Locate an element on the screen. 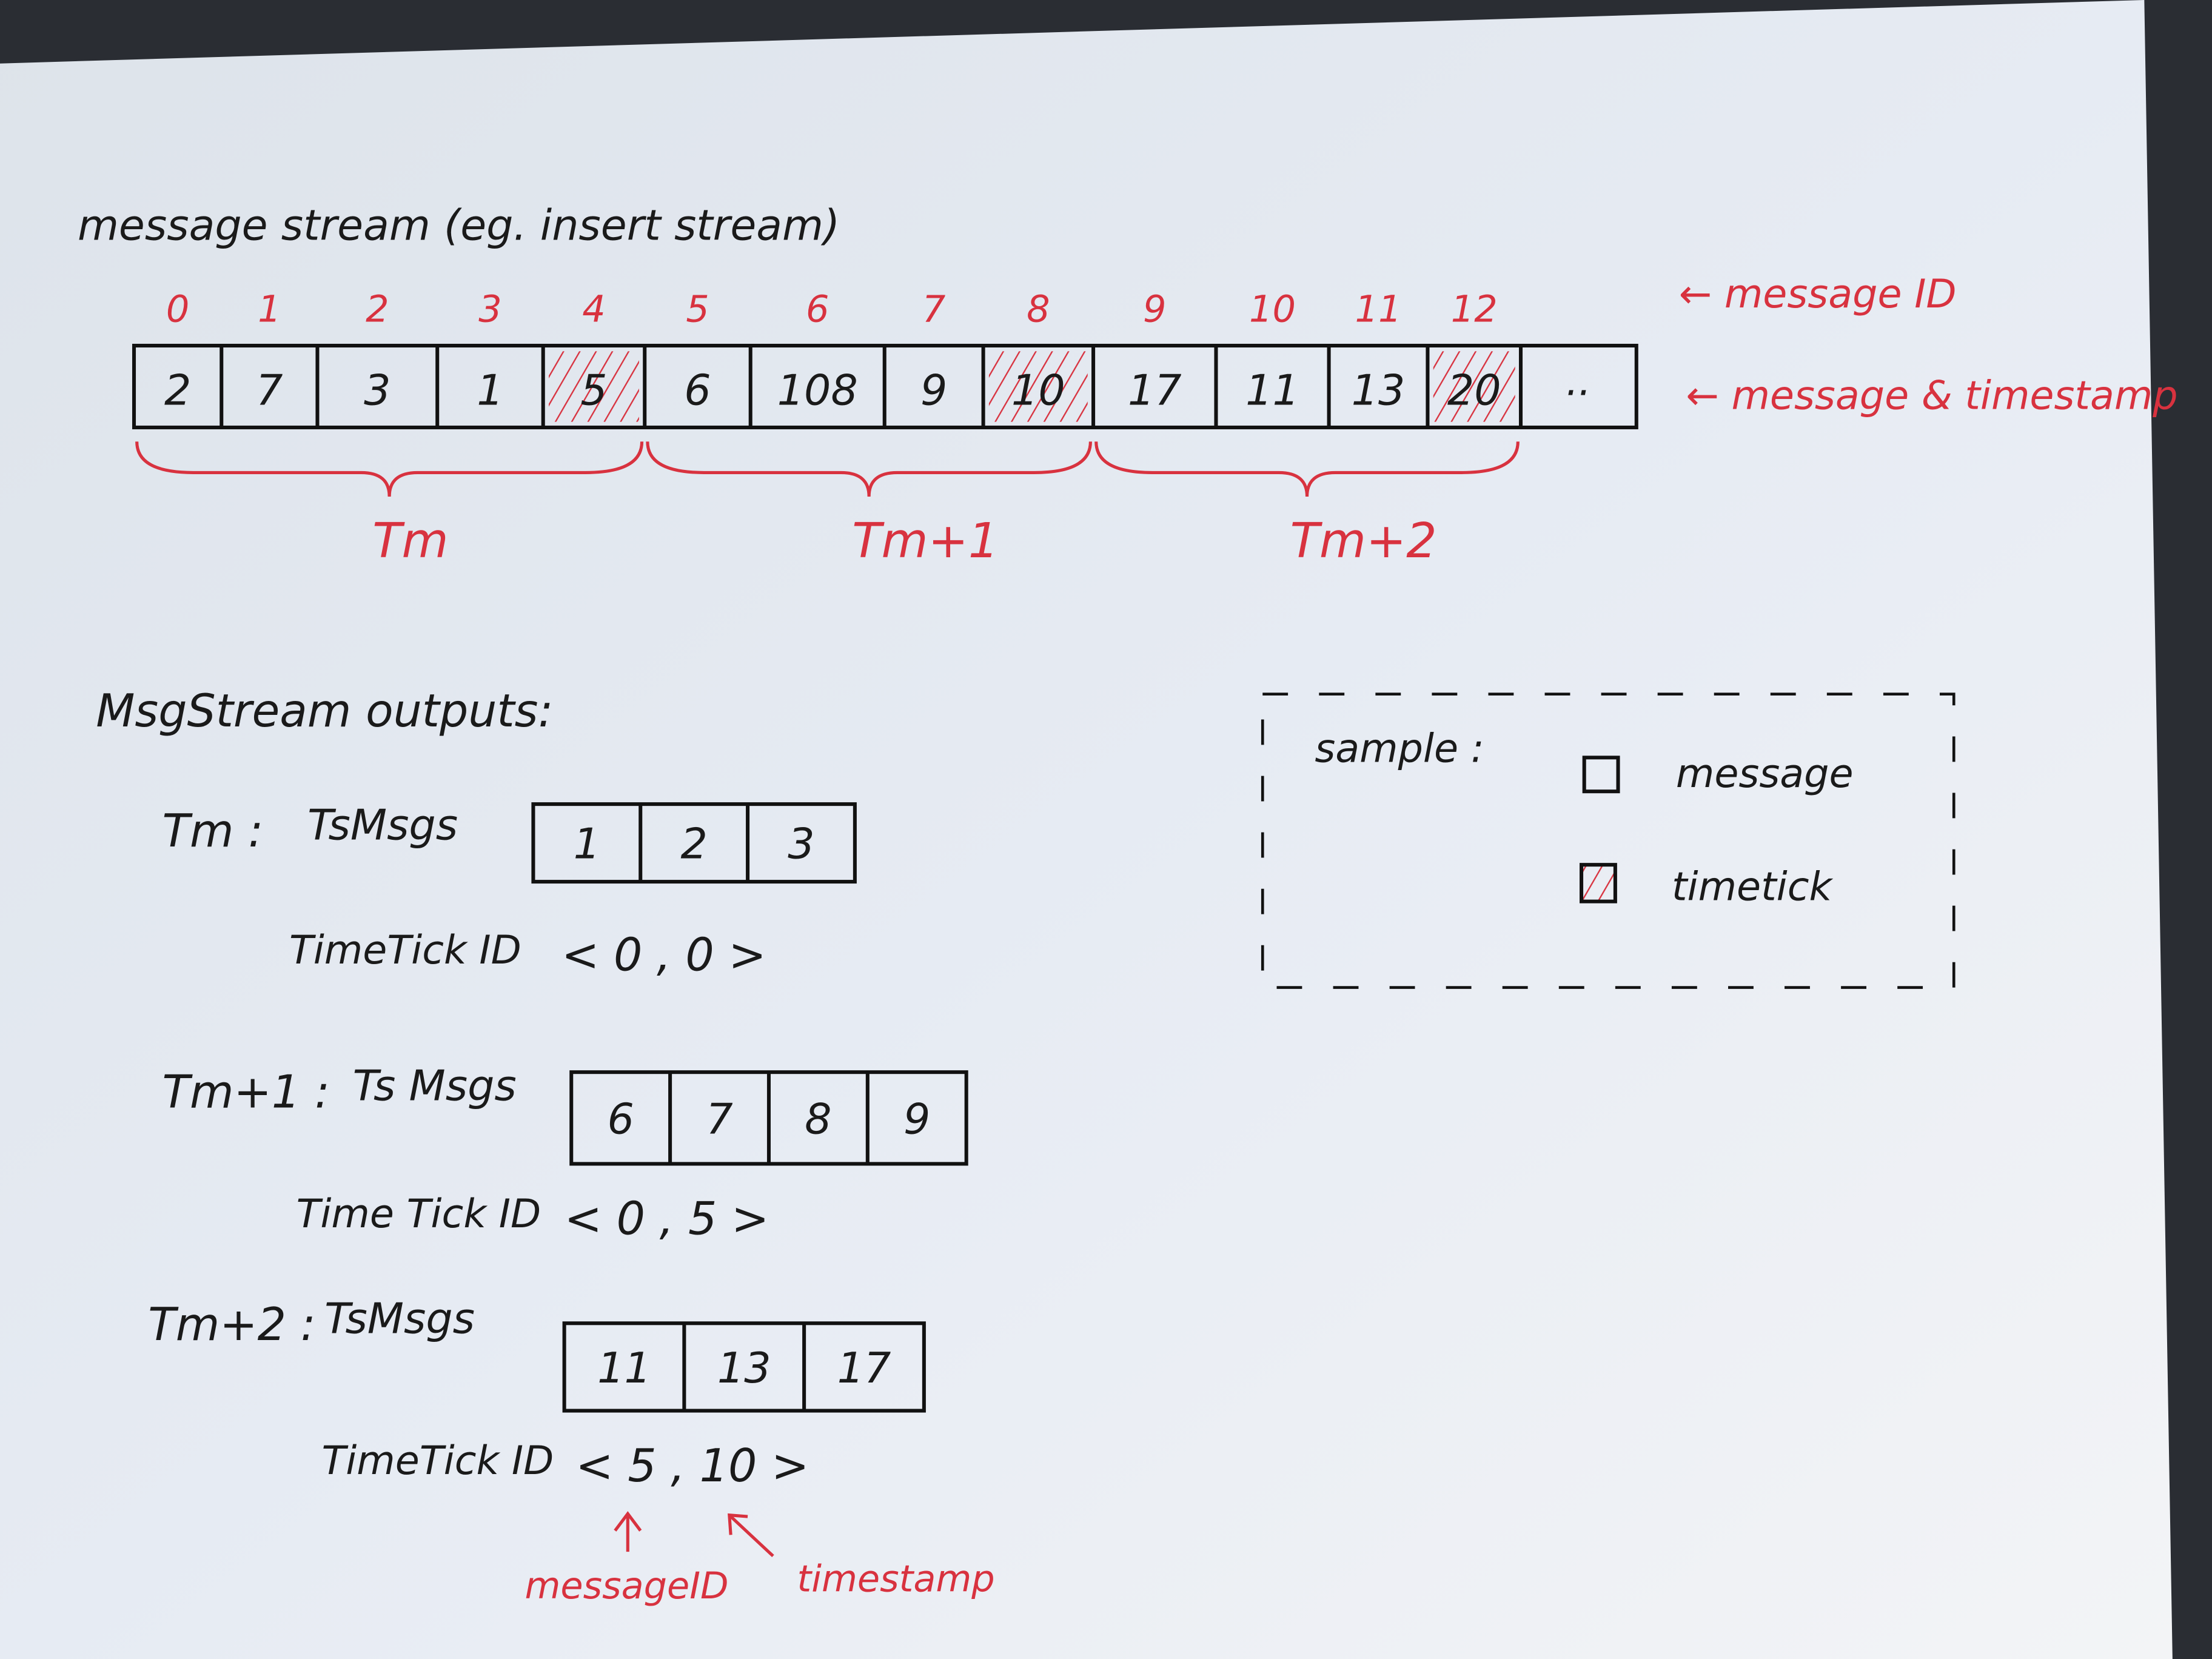  message-id: 5 is located at coordinates (697, 309).